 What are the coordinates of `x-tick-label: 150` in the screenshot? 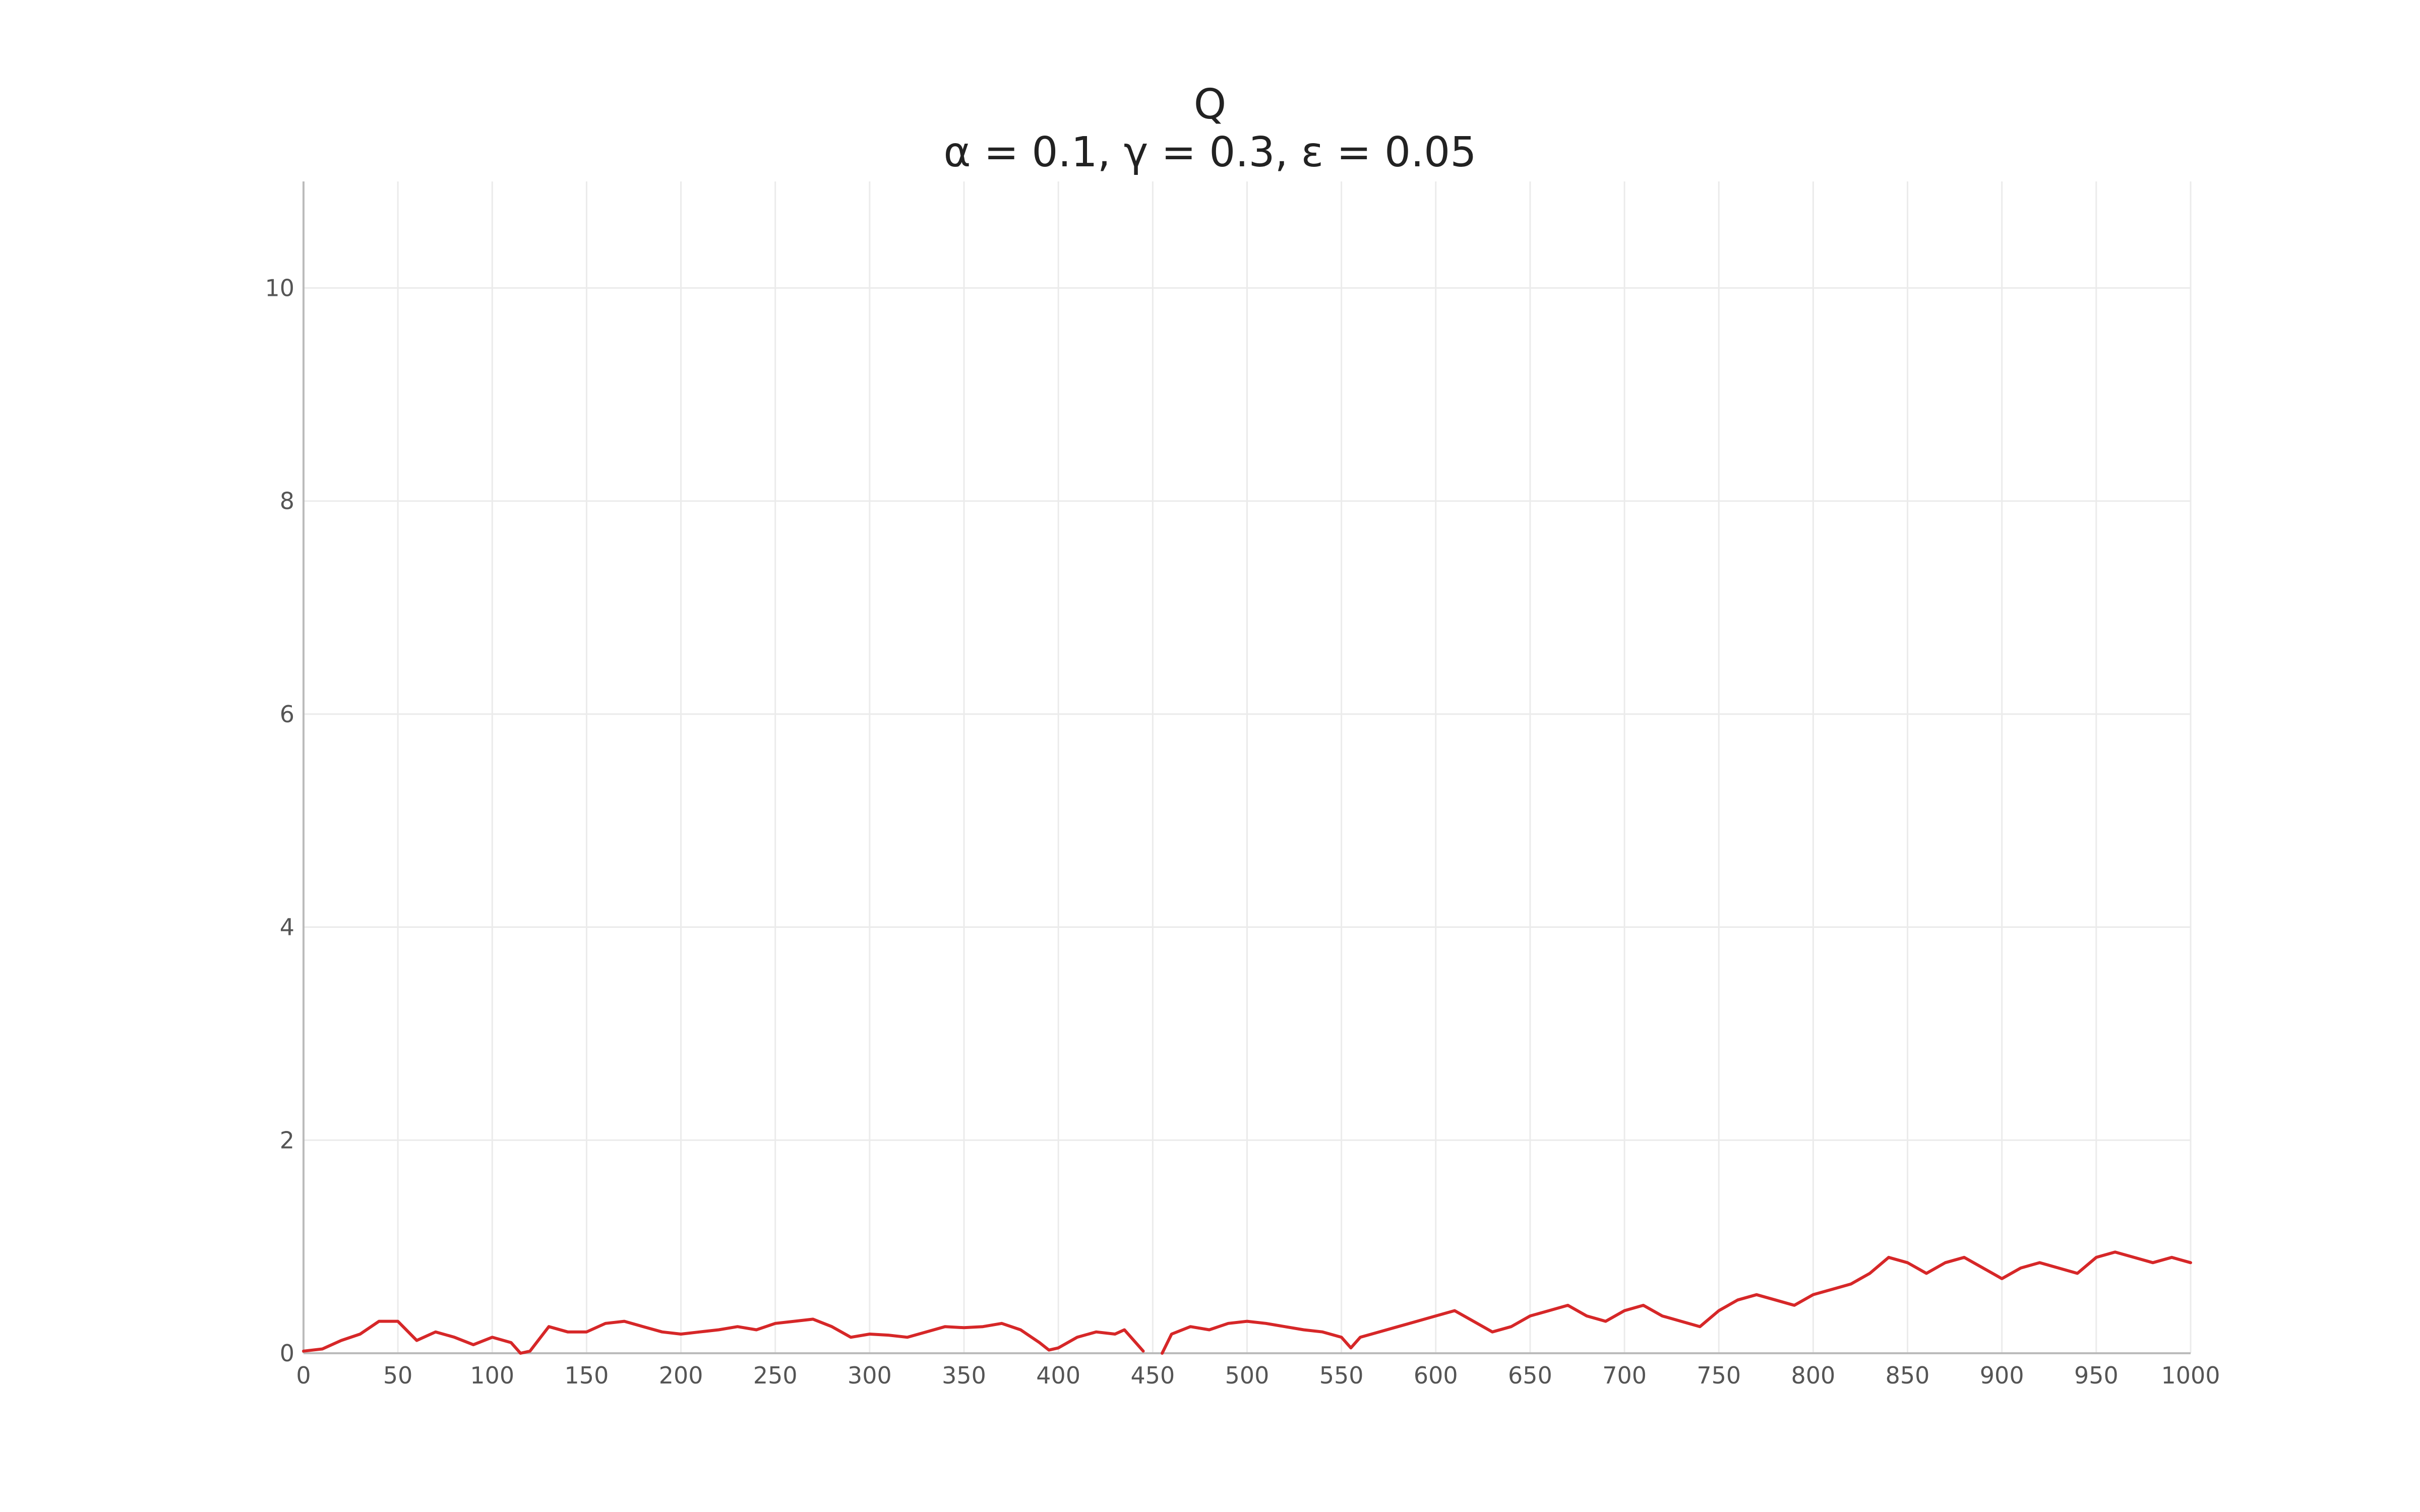 It's located at (587, 1376).